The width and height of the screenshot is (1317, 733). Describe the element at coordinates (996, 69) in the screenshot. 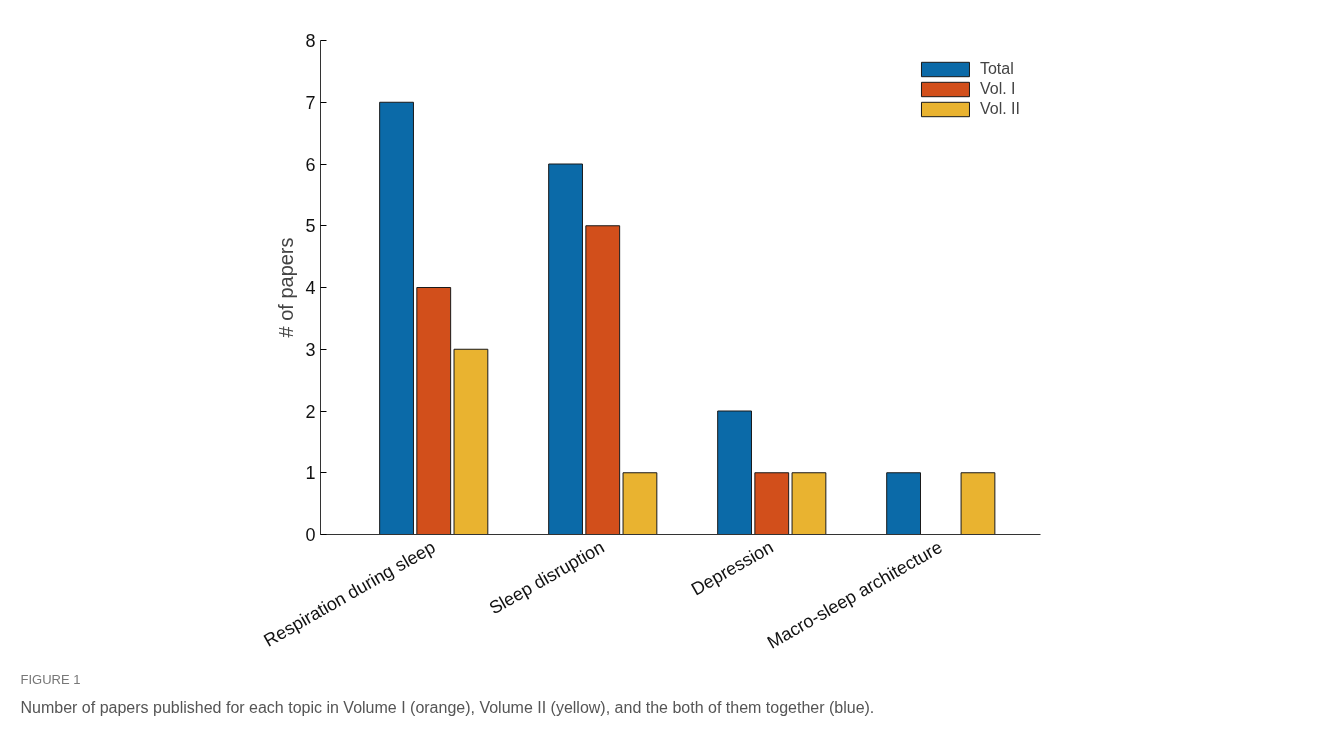

I see `legend-label: Total` at that location.